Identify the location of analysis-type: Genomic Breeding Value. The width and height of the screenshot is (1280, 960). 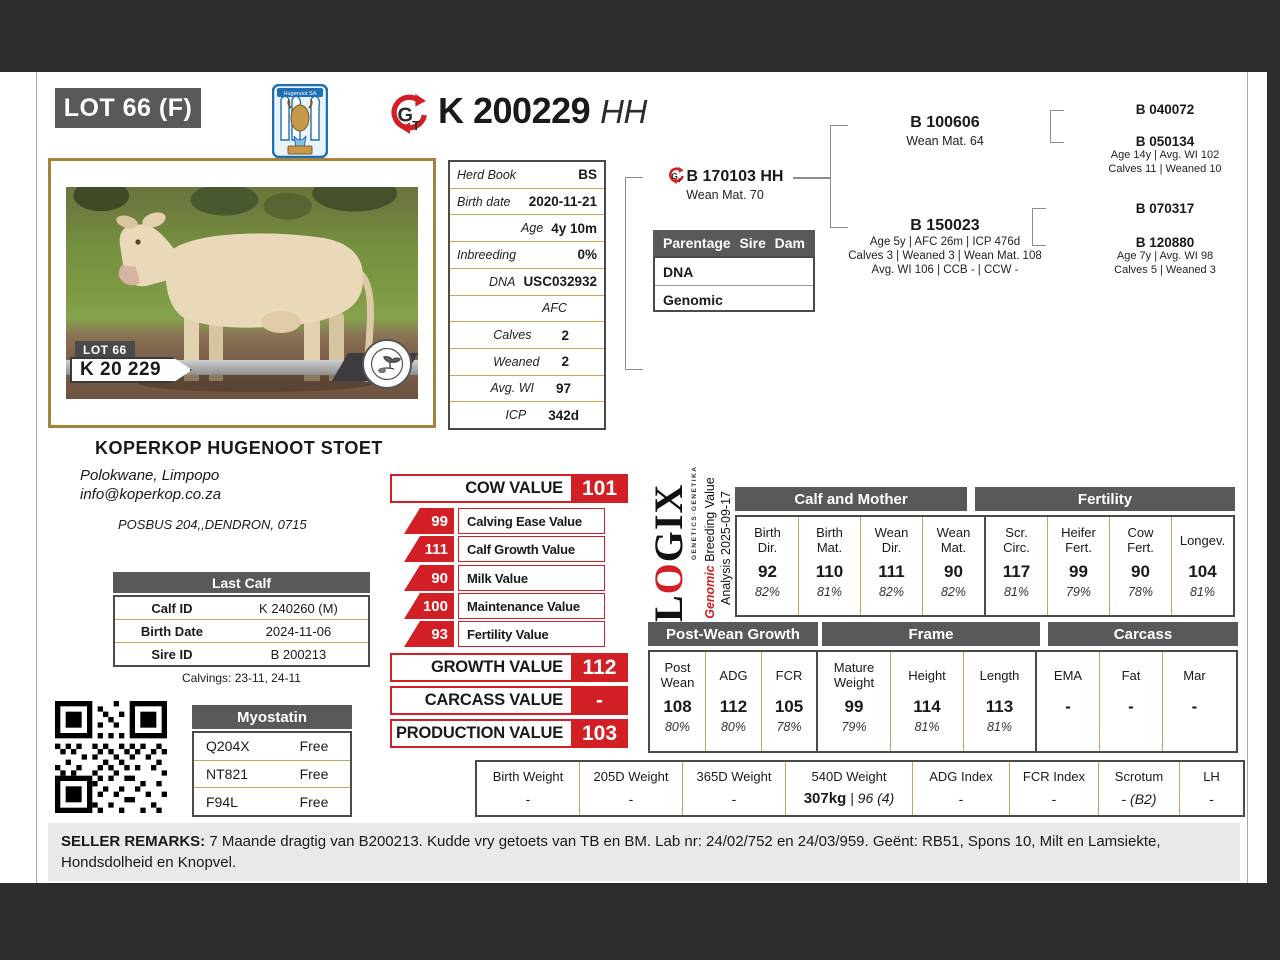
(710, 548).